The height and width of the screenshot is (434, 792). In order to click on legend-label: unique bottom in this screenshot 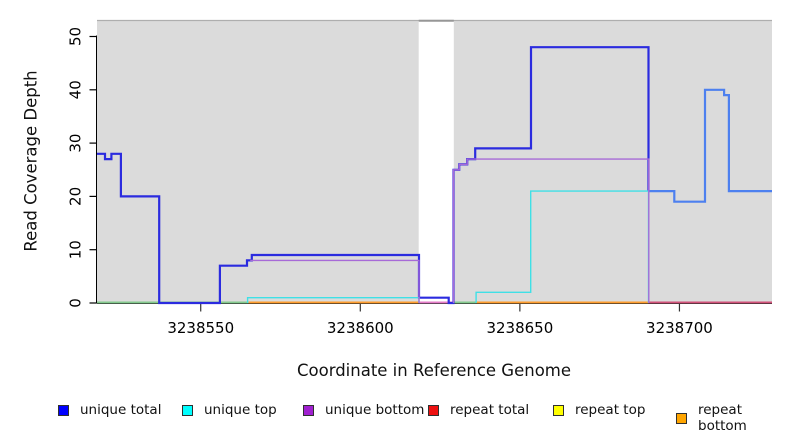, I will do `click(375, 410)`.